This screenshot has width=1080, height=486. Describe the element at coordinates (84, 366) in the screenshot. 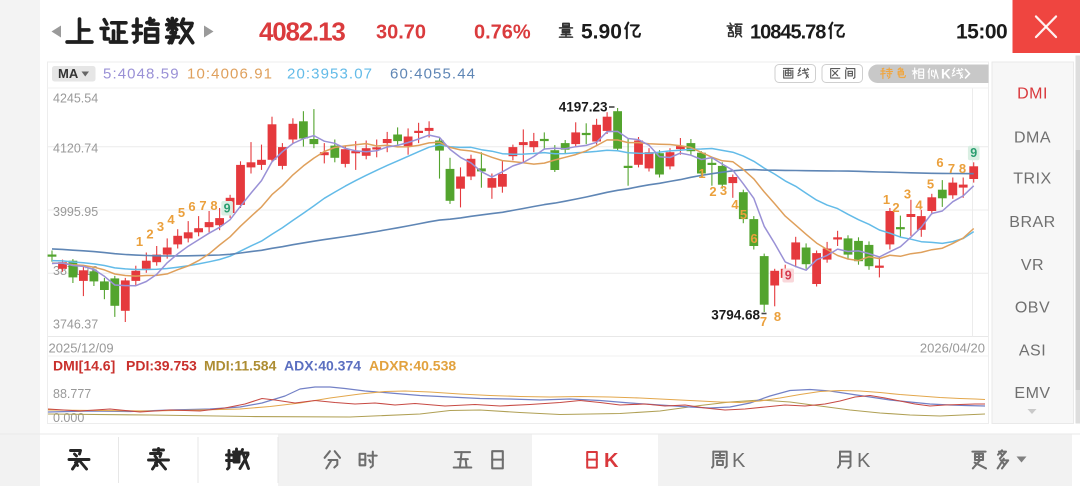

I see `svg-text: DMI[14.6]` at that location.